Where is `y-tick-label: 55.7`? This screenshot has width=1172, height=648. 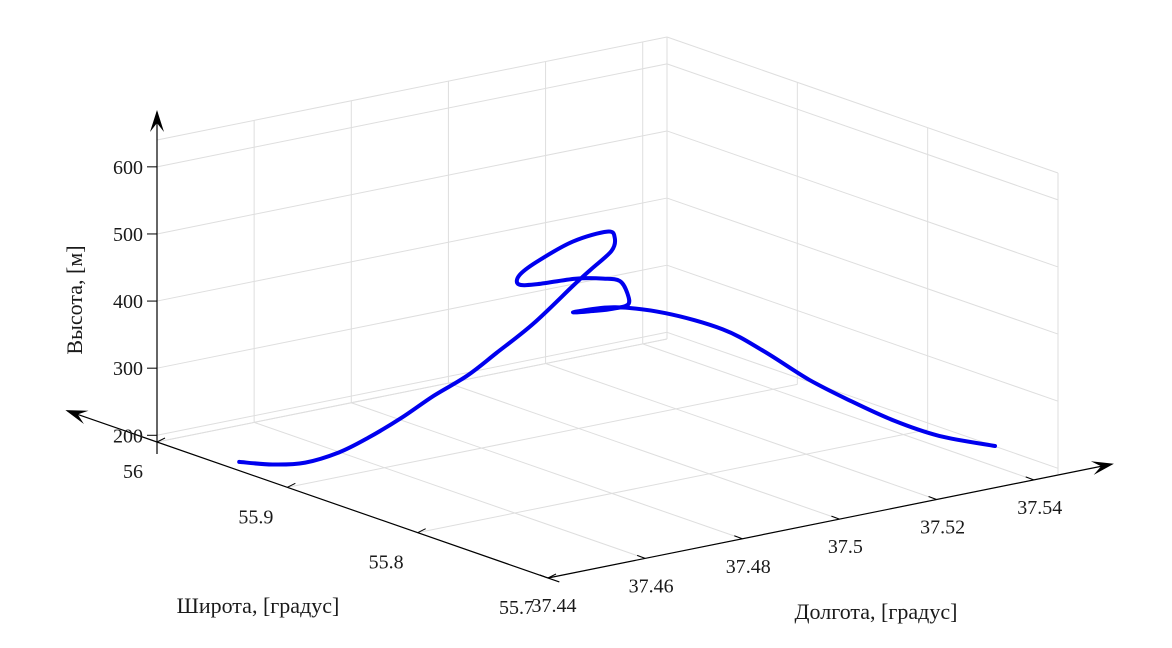
y-tick-label: 55.7 is located at coordinates (516, 608).